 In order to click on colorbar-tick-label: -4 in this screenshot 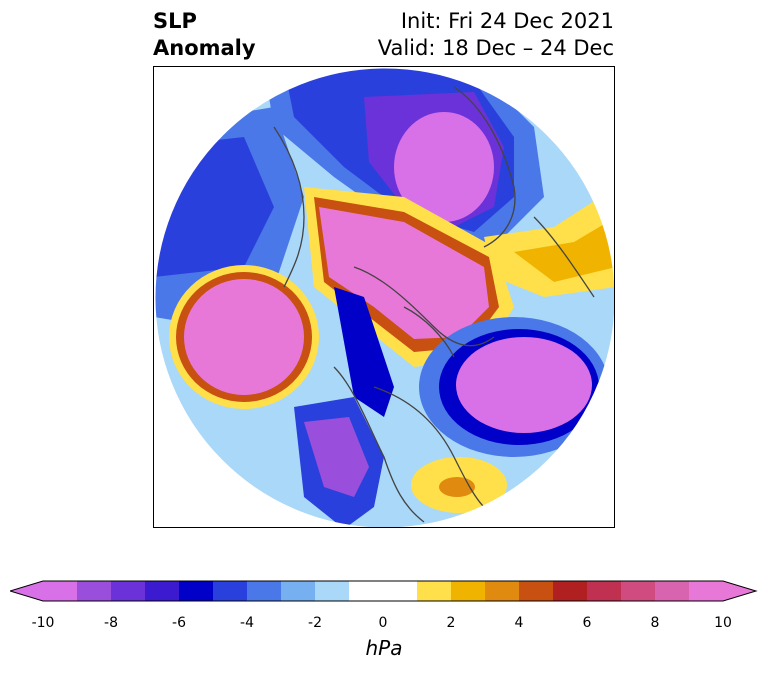, I will do `click(247, 623)`.